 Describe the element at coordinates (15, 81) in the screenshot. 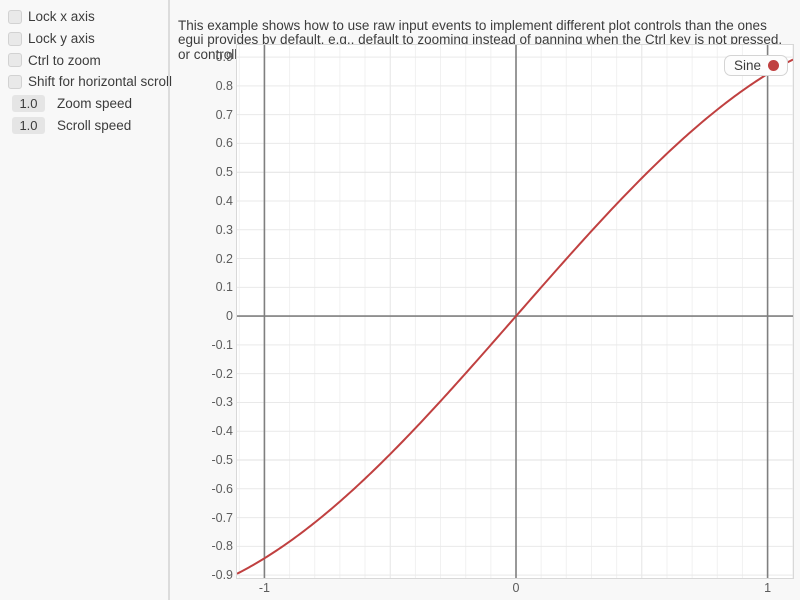

I see `checkbox-shift-for-horizontal-scroll` at that location.